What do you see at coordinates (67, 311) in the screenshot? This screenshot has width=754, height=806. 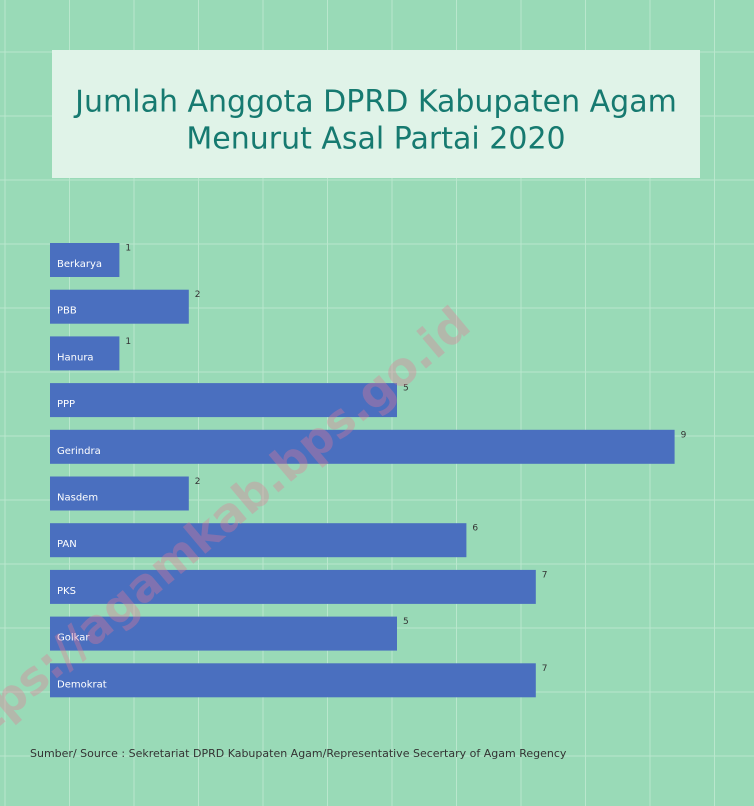 I see `category-label: PBB` at bounding box center [67, 311].